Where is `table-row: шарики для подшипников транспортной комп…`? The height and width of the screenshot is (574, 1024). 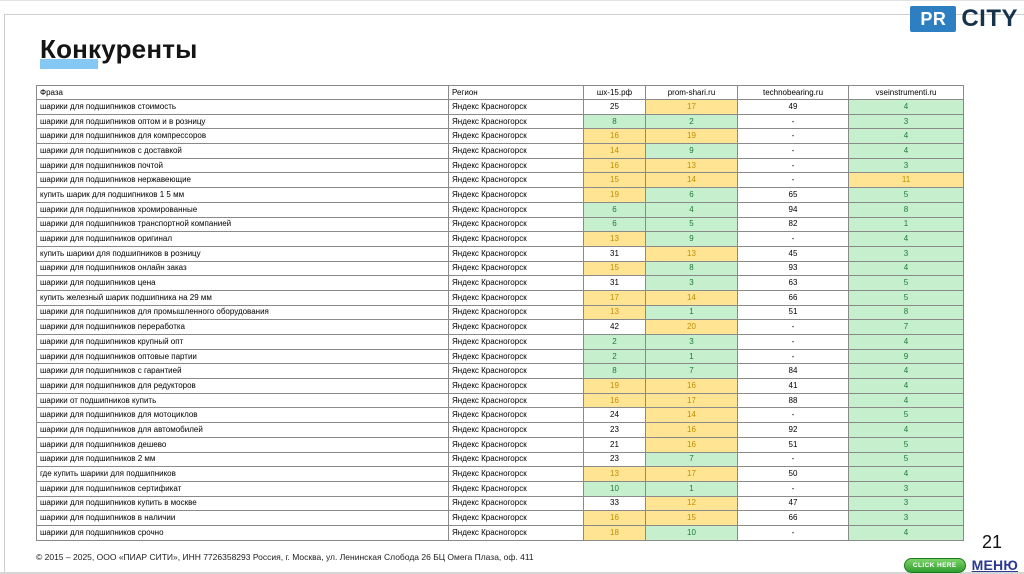 table-row: шарики для подшипников транспортной комп… is located at coordinates (500, 224).